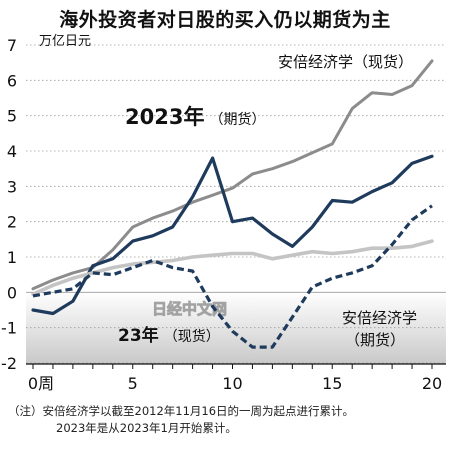  I want to click on series-line, so click(232, 267).